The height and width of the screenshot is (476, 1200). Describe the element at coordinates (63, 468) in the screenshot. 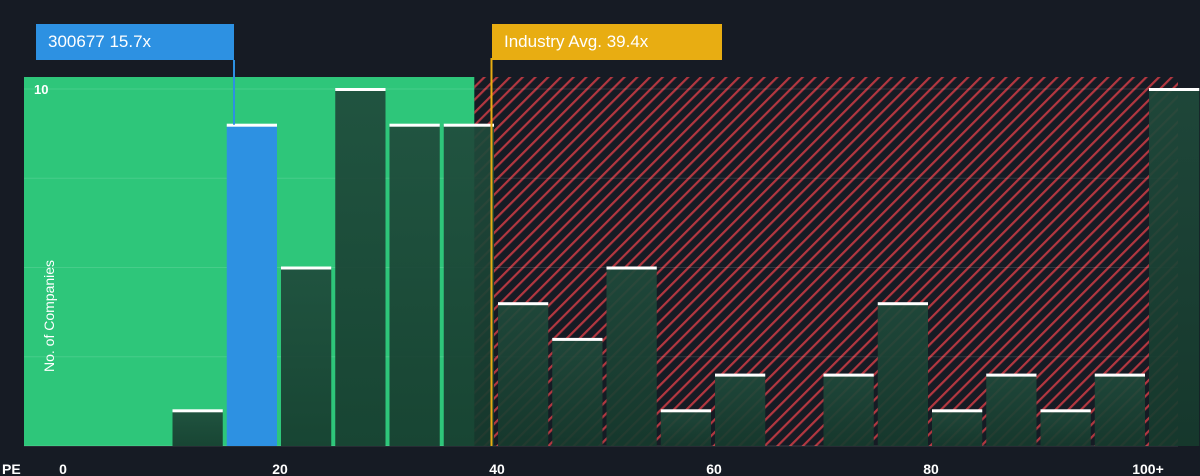

I see `x-tick-label: 0` at that location.